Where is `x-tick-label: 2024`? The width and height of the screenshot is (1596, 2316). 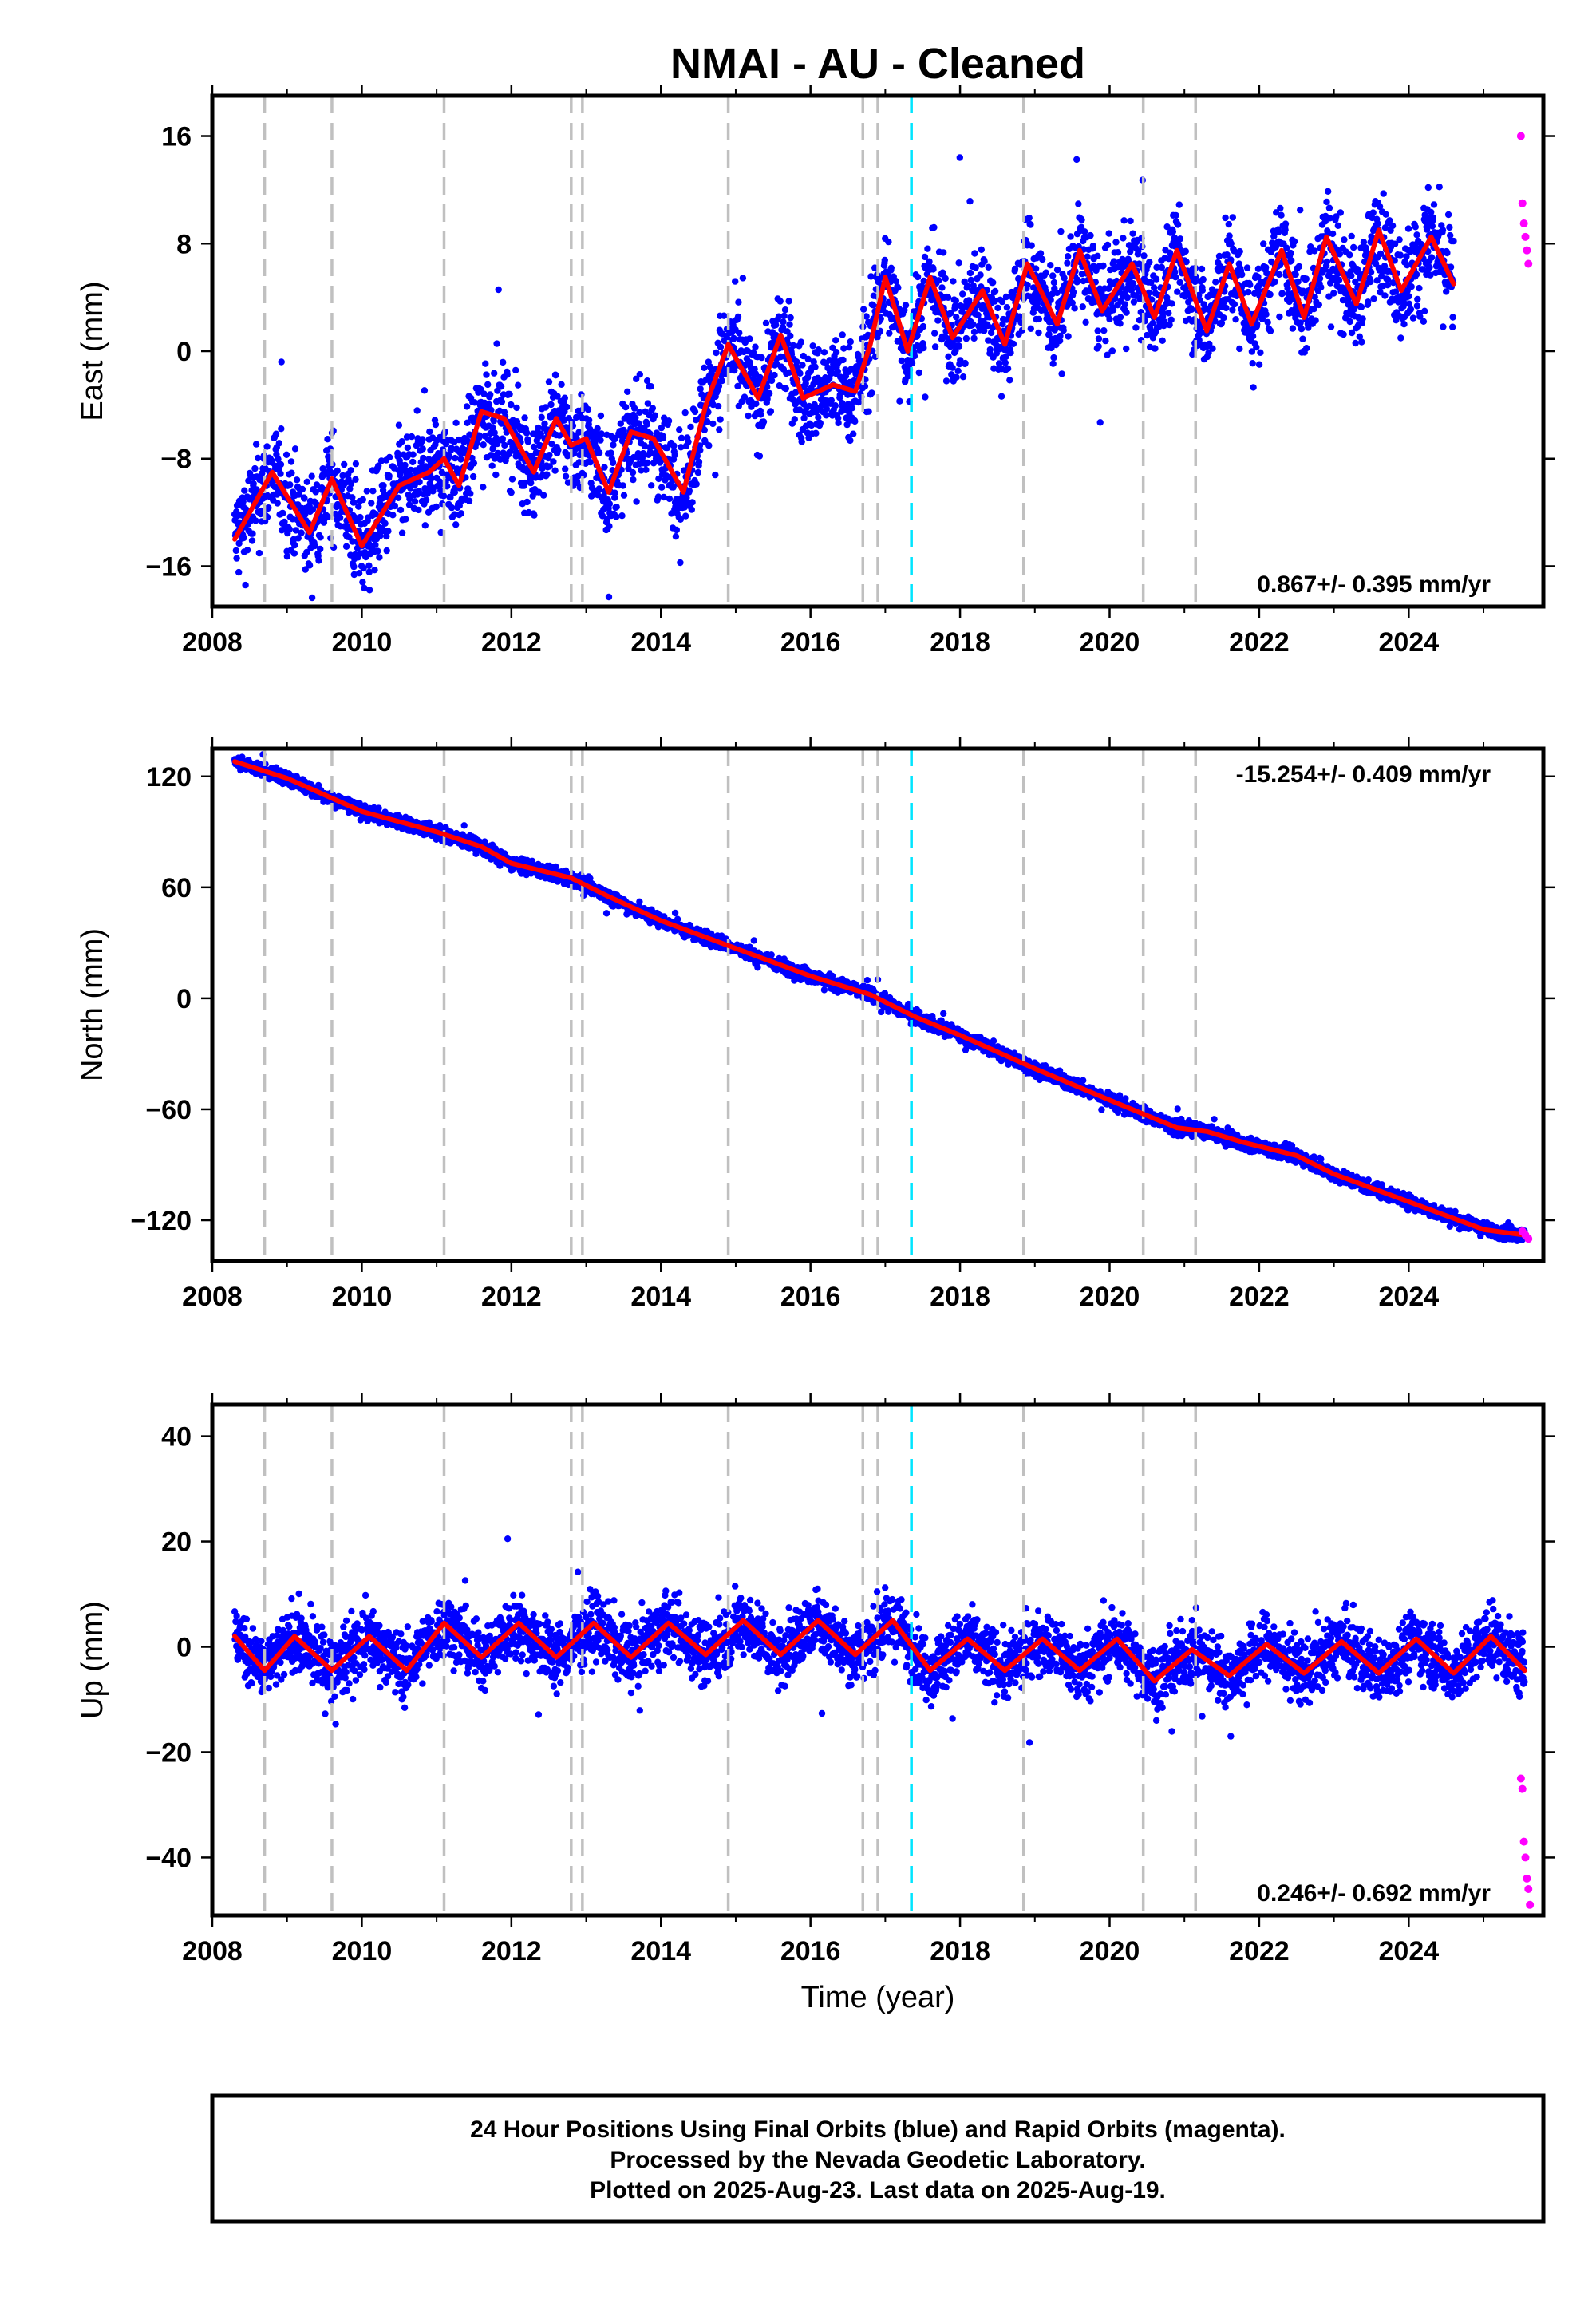 x-tick-label: 2024 is located at coordinates (1409, 642).